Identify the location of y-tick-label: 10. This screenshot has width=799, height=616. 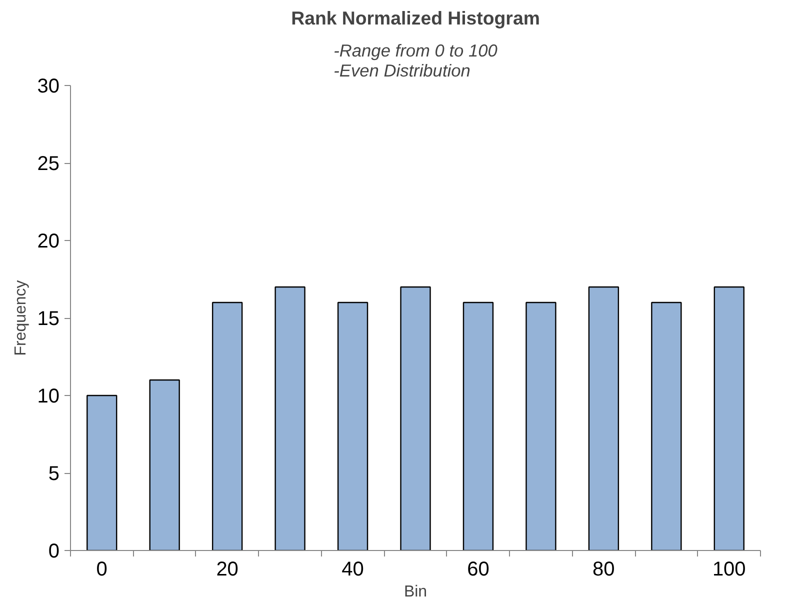
(48, 397).